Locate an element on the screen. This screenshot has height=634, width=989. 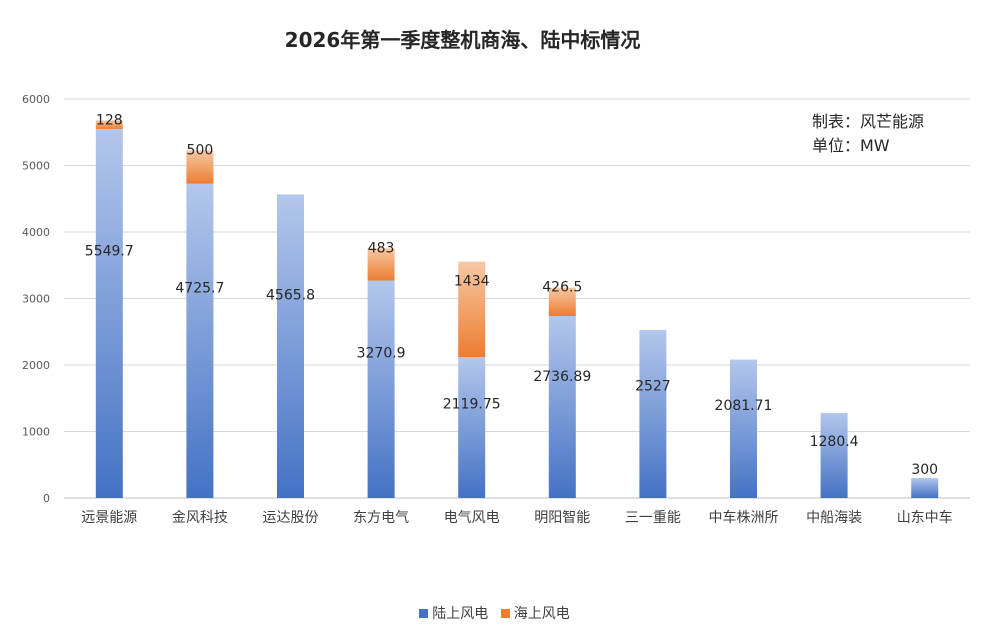
chart-title: 2026年第一季度整机商海、陆中标情况 is located at coordinates (462, 40).